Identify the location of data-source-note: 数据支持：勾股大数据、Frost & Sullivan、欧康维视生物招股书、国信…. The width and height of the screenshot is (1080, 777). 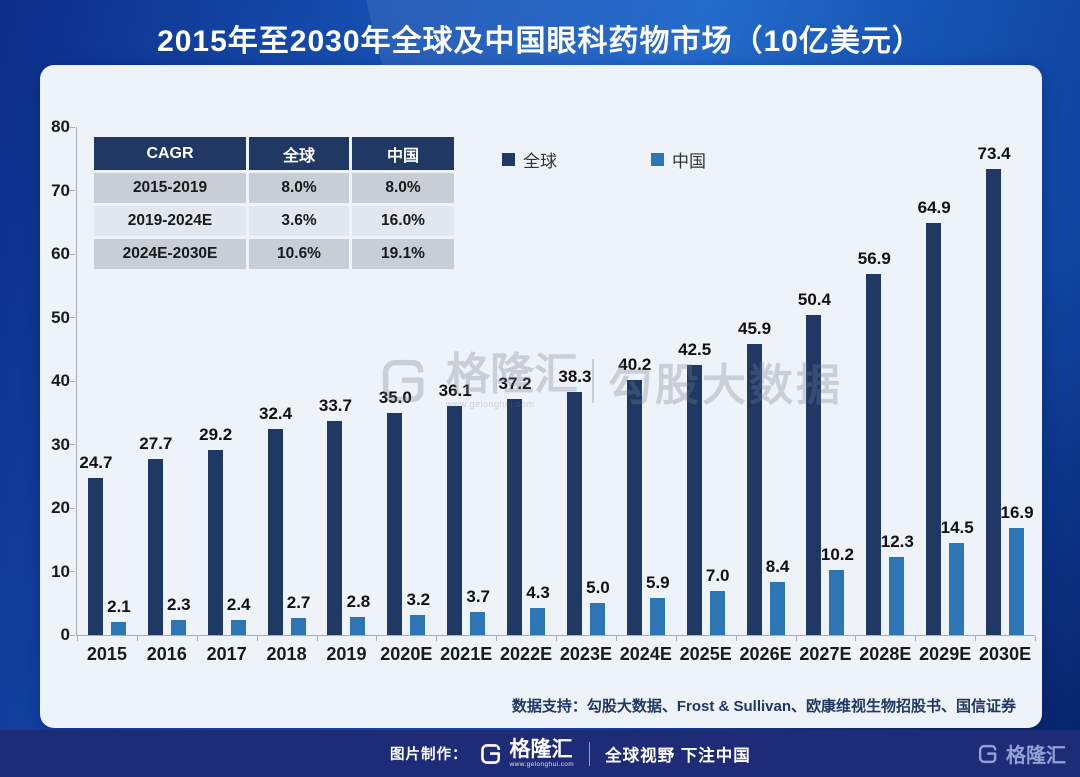
(763, 706).